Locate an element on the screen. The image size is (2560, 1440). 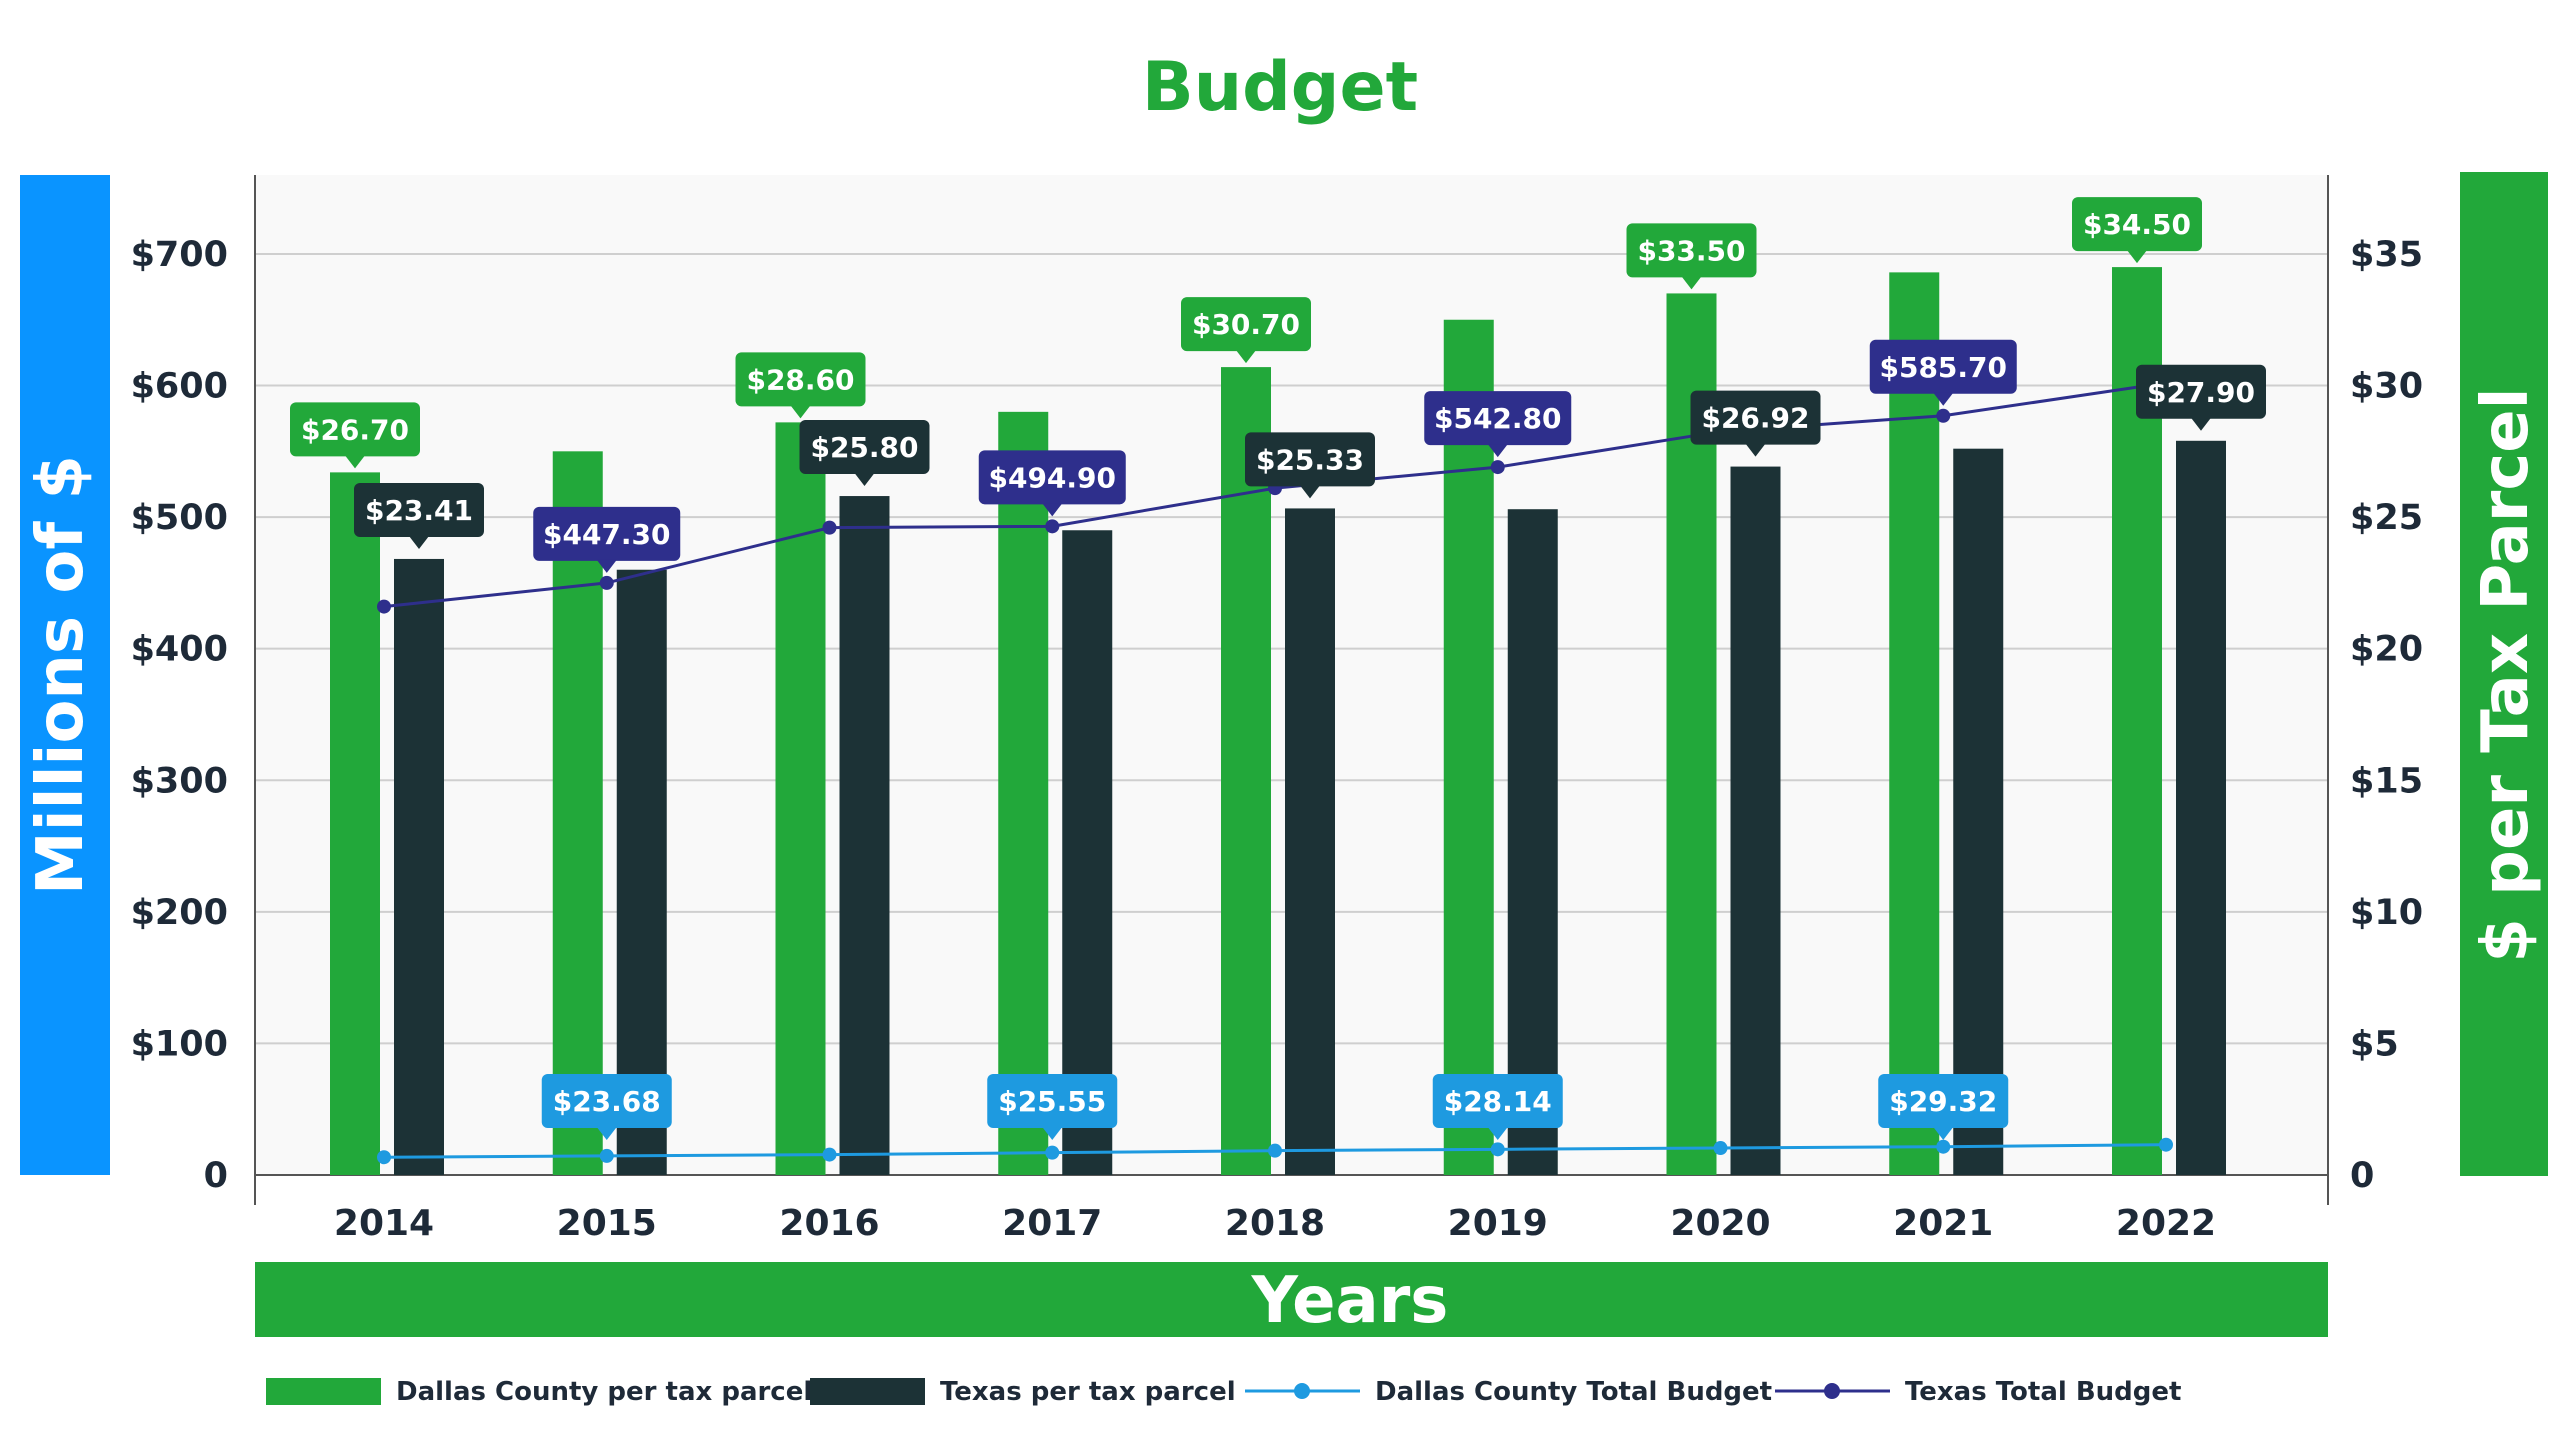
x-axis-ticks: 2014 2015 2016 2017 2018 2019 2020 2021 2022 is located at coordinates (1275, 1223).